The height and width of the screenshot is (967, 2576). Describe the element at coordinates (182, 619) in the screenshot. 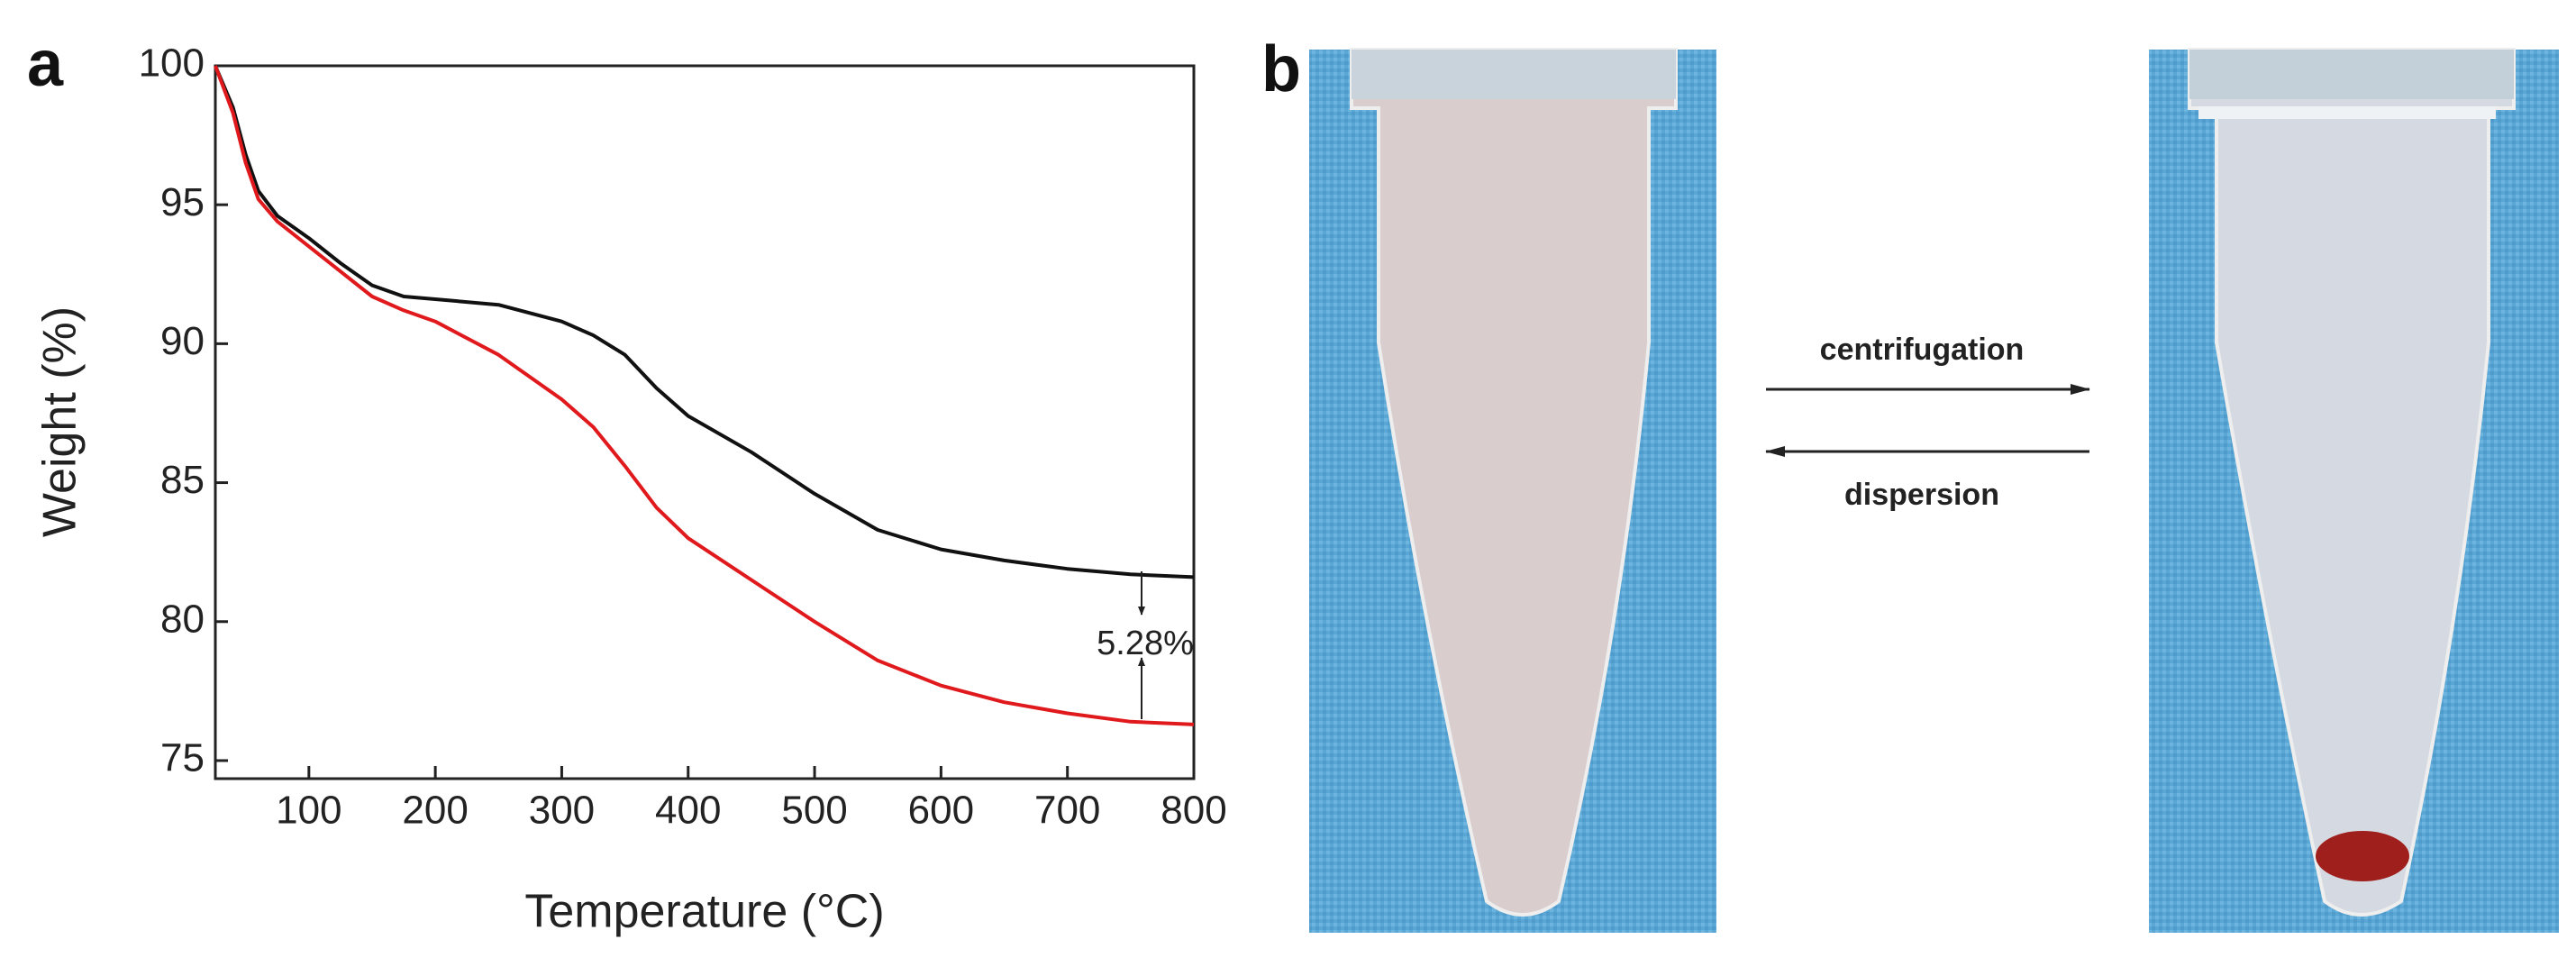

I see `y-tick-label: 80` at that location.